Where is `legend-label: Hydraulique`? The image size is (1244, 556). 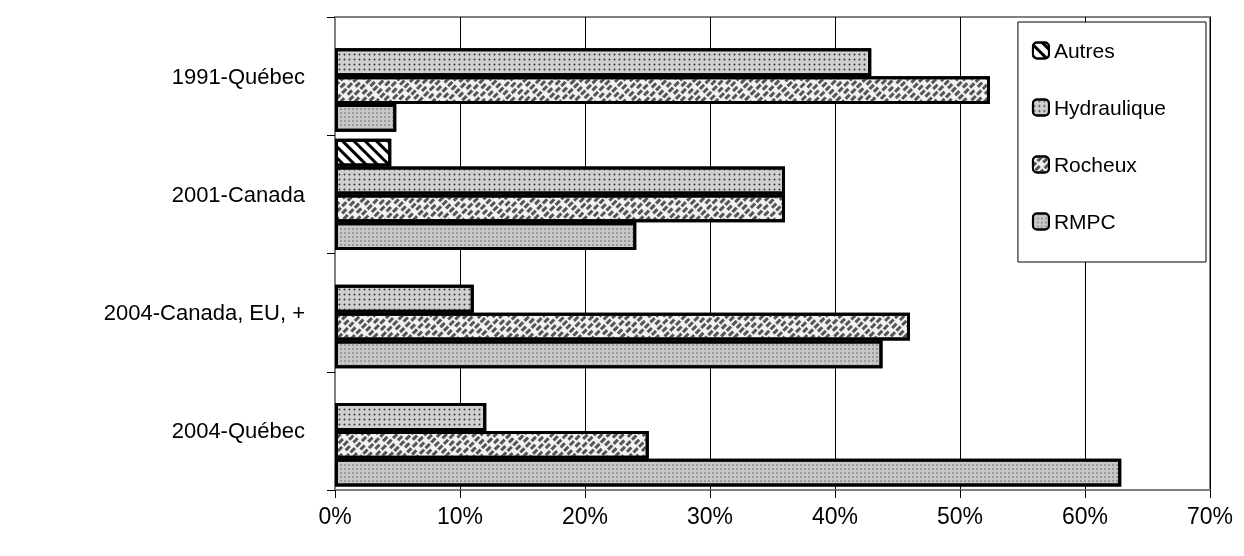 legend-label: Hydraulique is located at coordinates (1110, 107).